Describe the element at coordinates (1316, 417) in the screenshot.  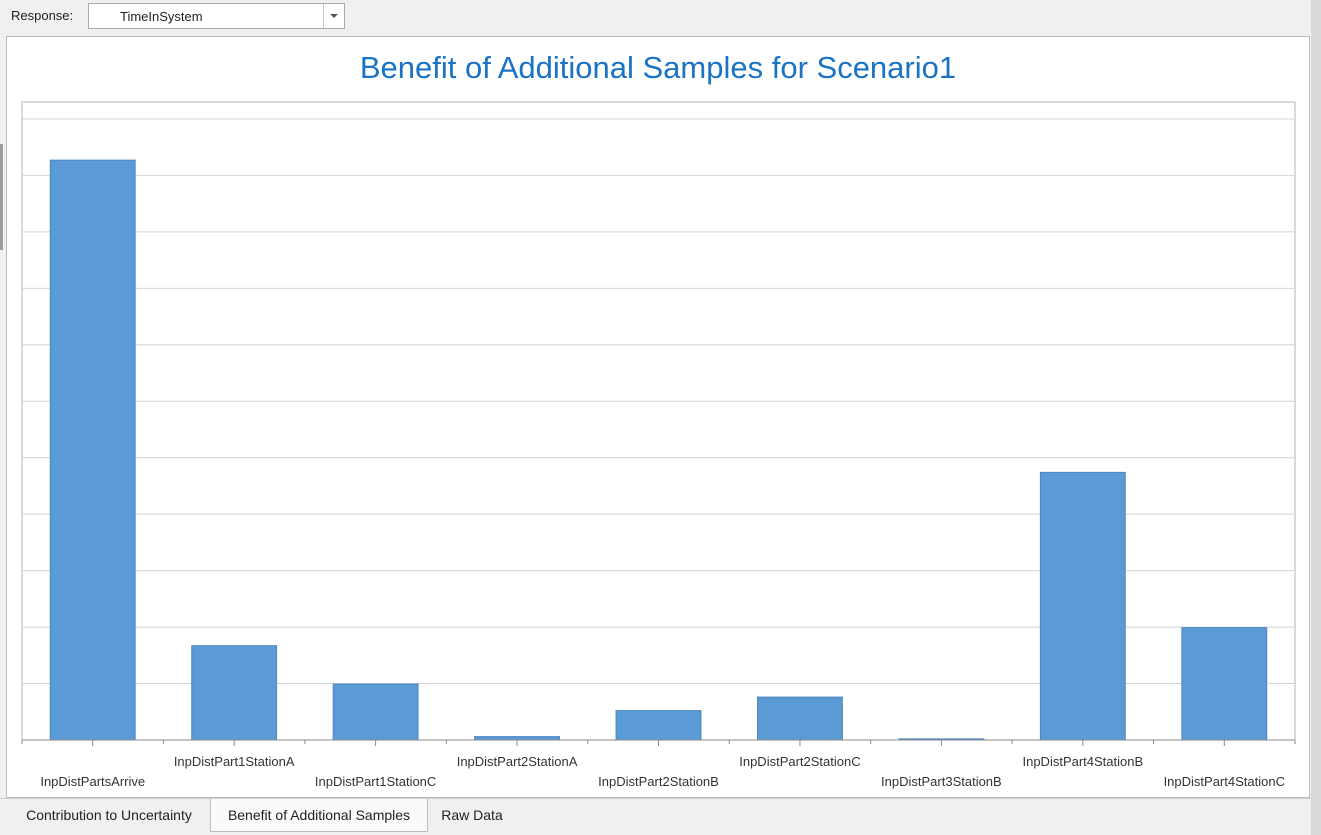
I see `right-panel-edge` at that location.